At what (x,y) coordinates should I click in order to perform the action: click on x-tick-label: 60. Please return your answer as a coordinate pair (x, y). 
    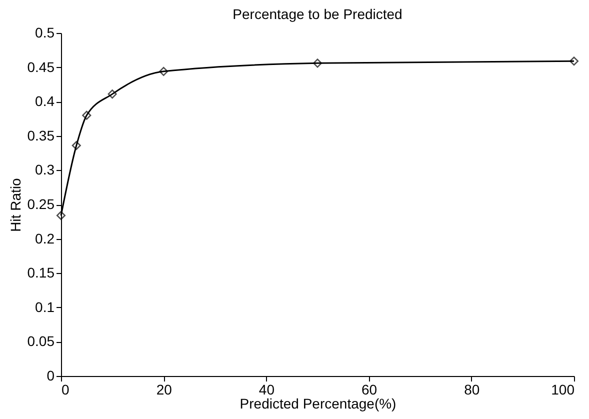
    Looking at the image, I should click on (370, 390).